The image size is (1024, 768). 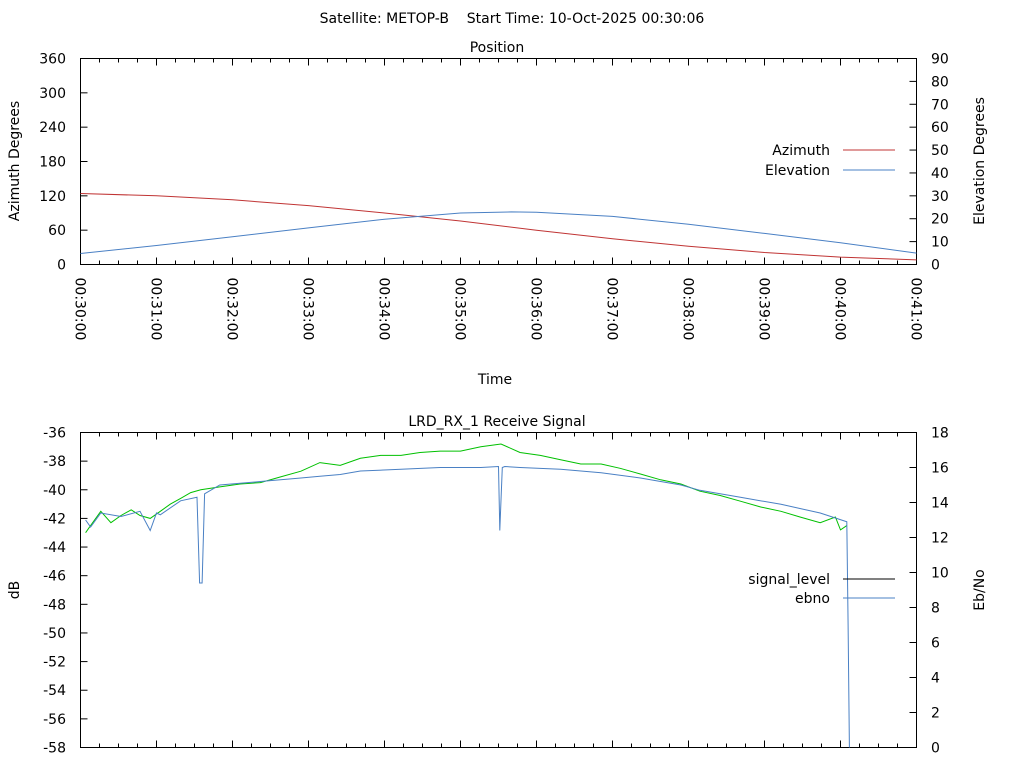 I want to click on y2-tick-label: 12, so click(x=940, y=539).